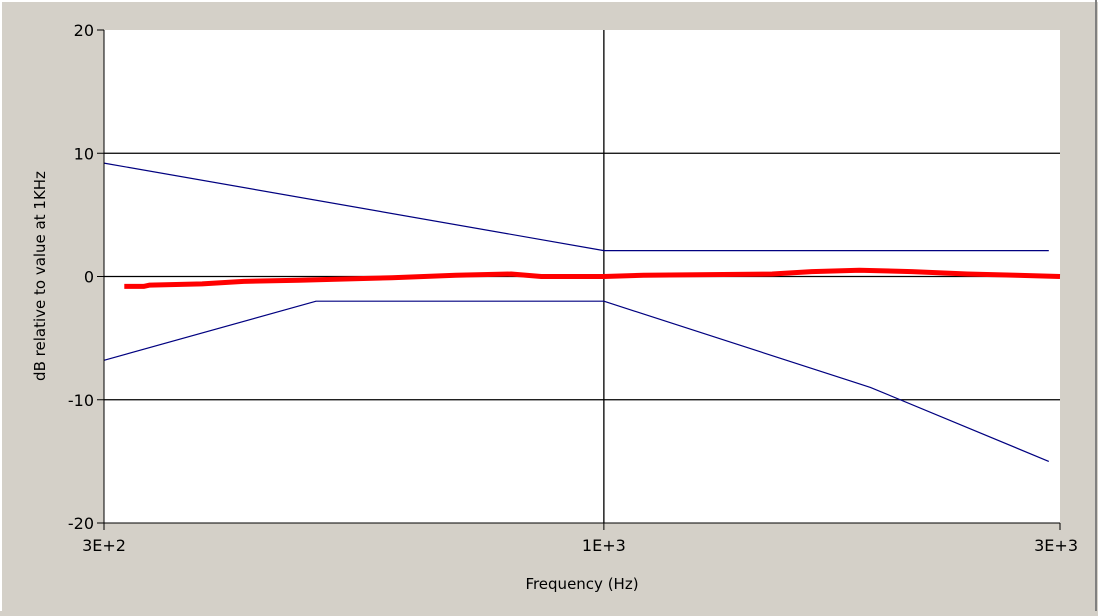 The height and width of the screenshot is (616, 1098). I want to click on y-tick-label-4: -20, so click(81, 523).